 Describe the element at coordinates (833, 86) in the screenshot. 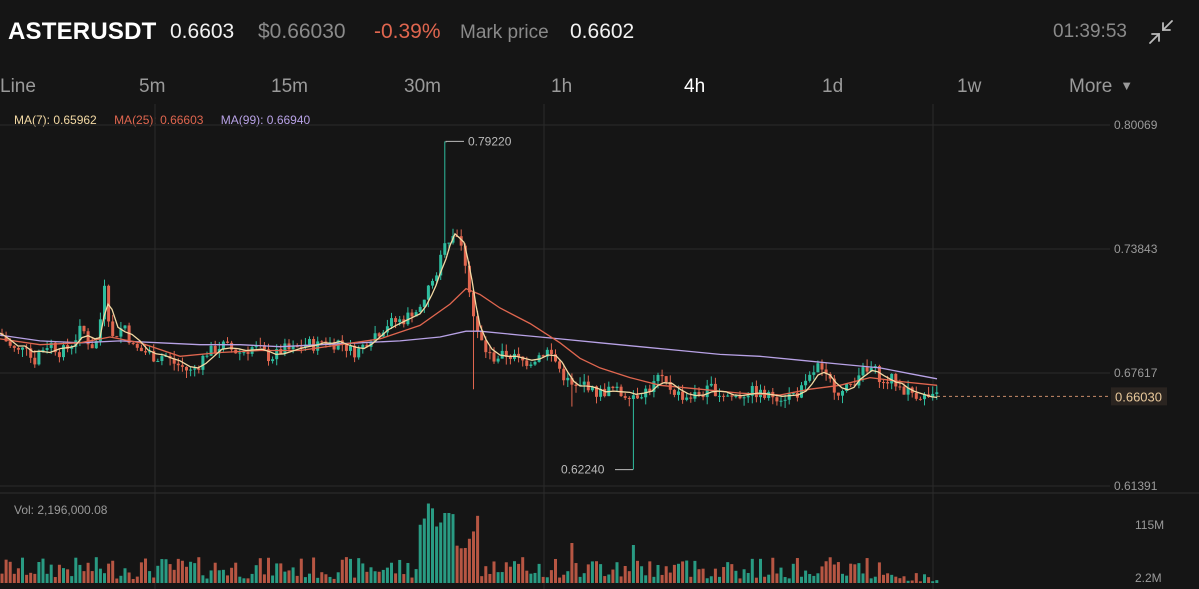

I see `tab-1d: 1d` at that location.